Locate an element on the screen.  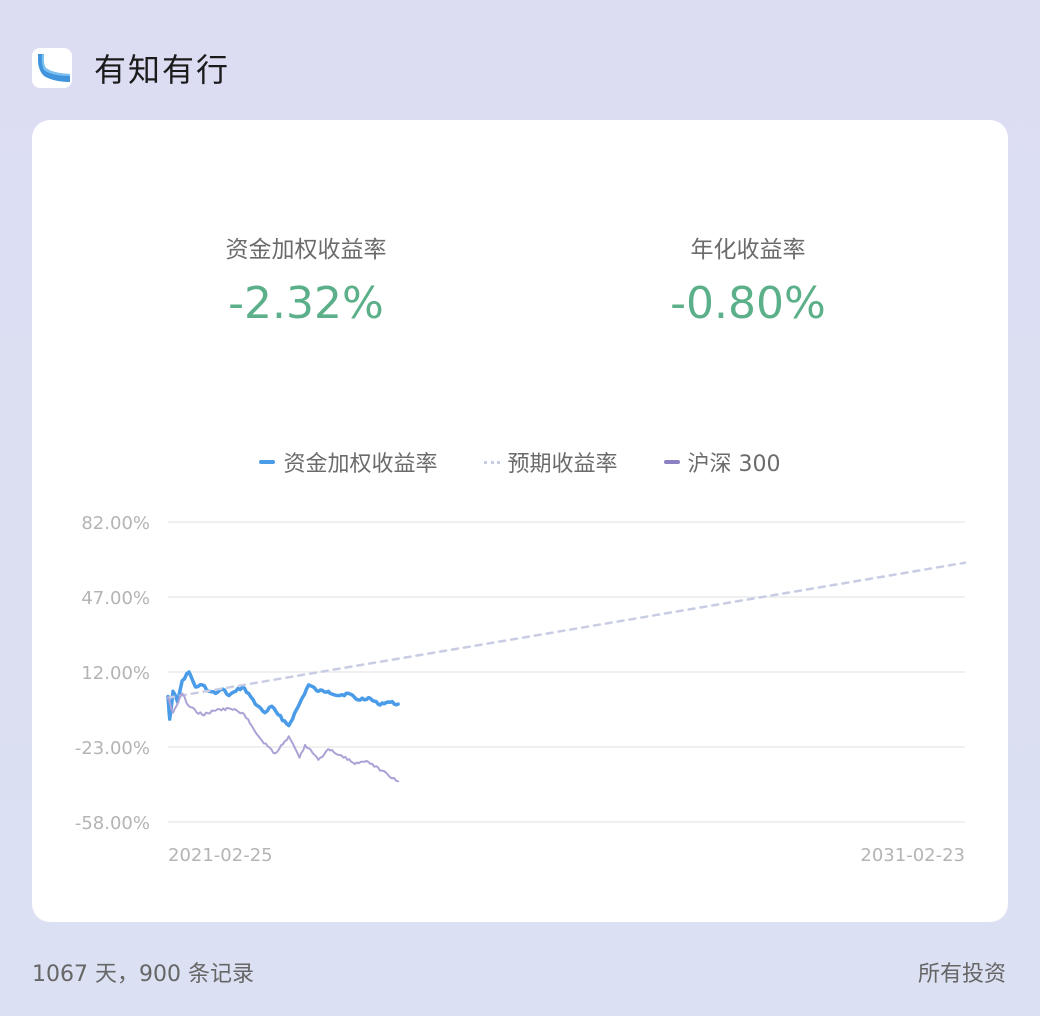
metric-money-weighted-return: 资金加权收益率 -2.32% is located at coordinates (306, 279).